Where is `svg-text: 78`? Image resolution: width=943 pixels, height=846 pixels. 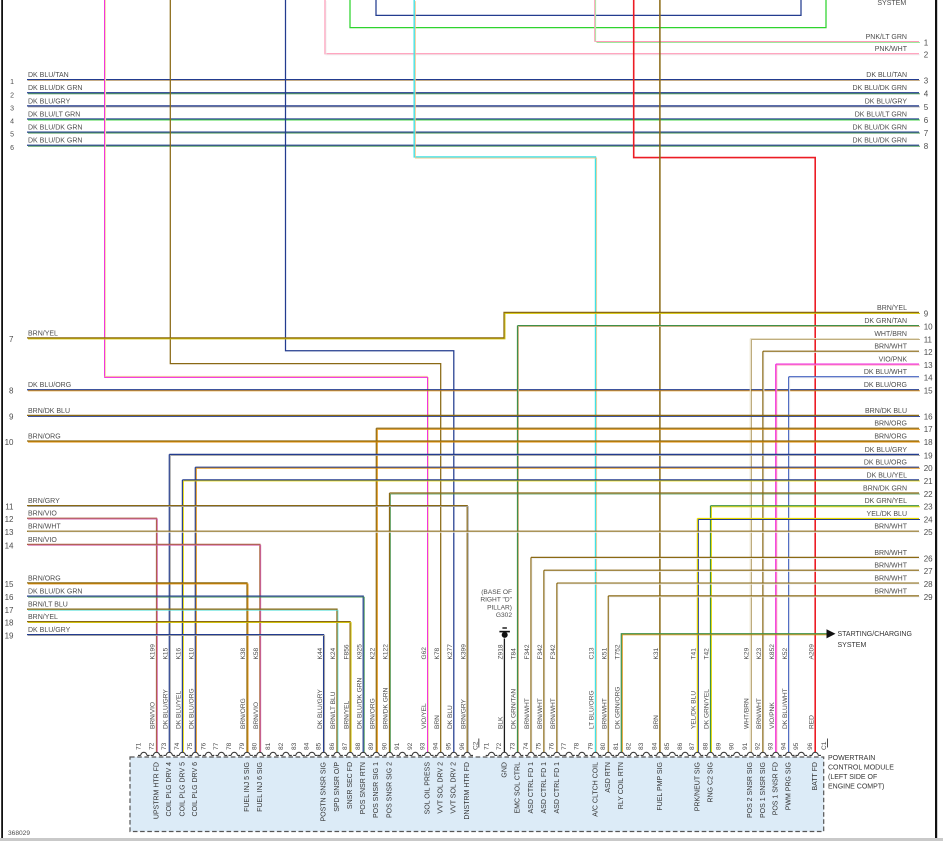 svg-text: 78 is located at coordinates (577, 746).